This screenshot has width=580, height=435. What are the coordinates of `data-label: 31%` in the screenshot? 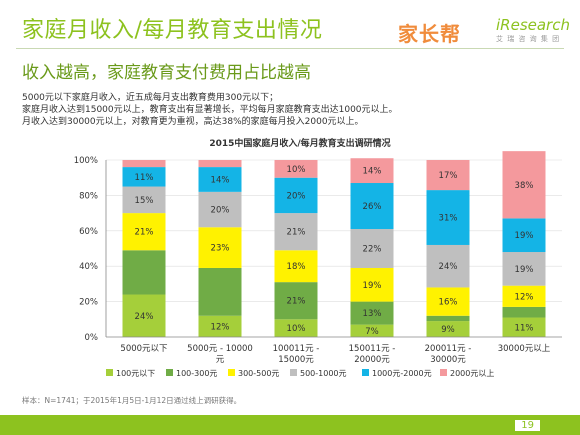 It's located at (448, 219).